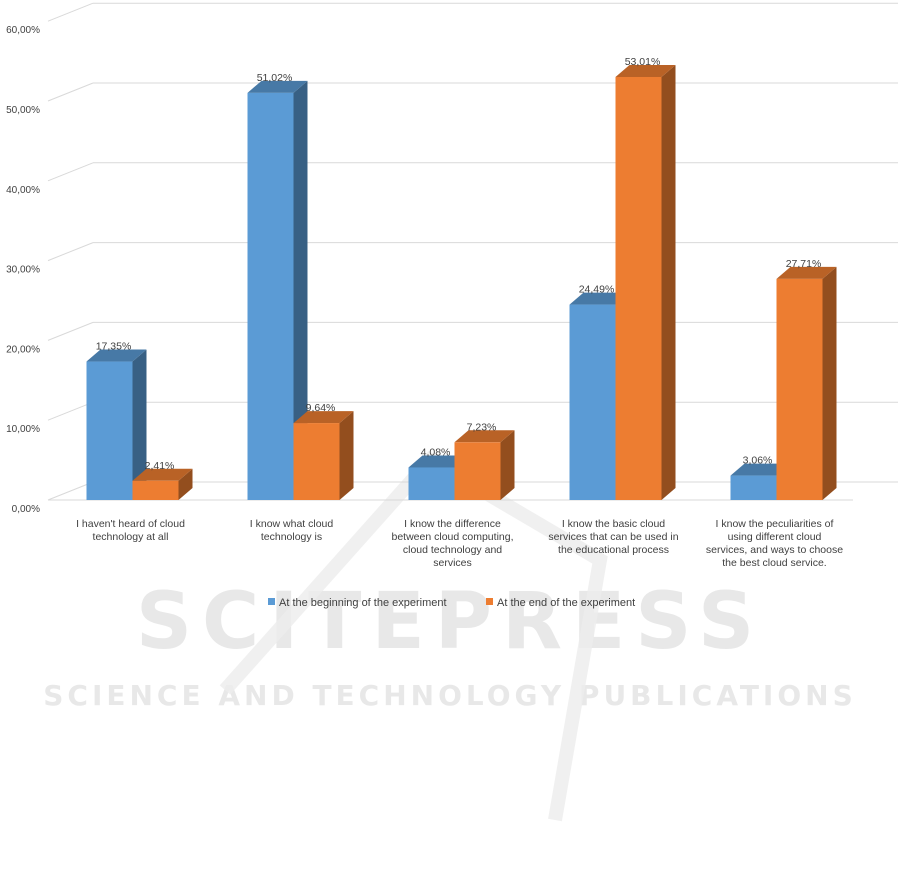 Image resolution: width=901 pixels, height=876 pixels. I want to click on x-tick-label-line: using different cloud, so click(775, 537).